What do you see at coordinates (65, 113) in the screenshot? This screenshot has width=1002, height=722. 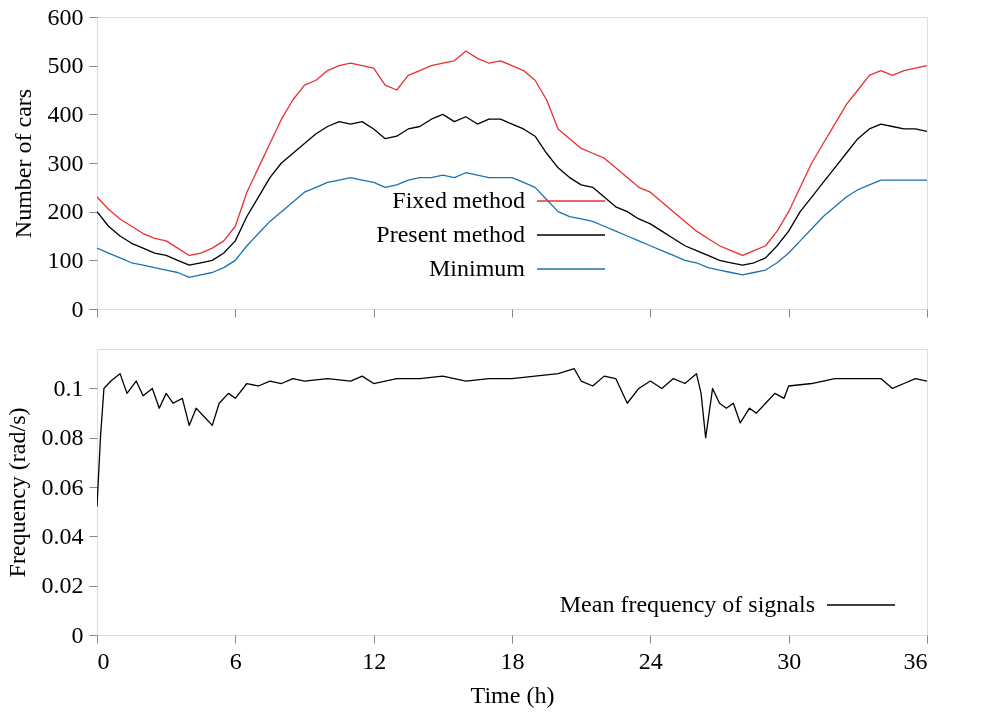 I see `y-tick-label: 400` at bounding box center [65, 113].